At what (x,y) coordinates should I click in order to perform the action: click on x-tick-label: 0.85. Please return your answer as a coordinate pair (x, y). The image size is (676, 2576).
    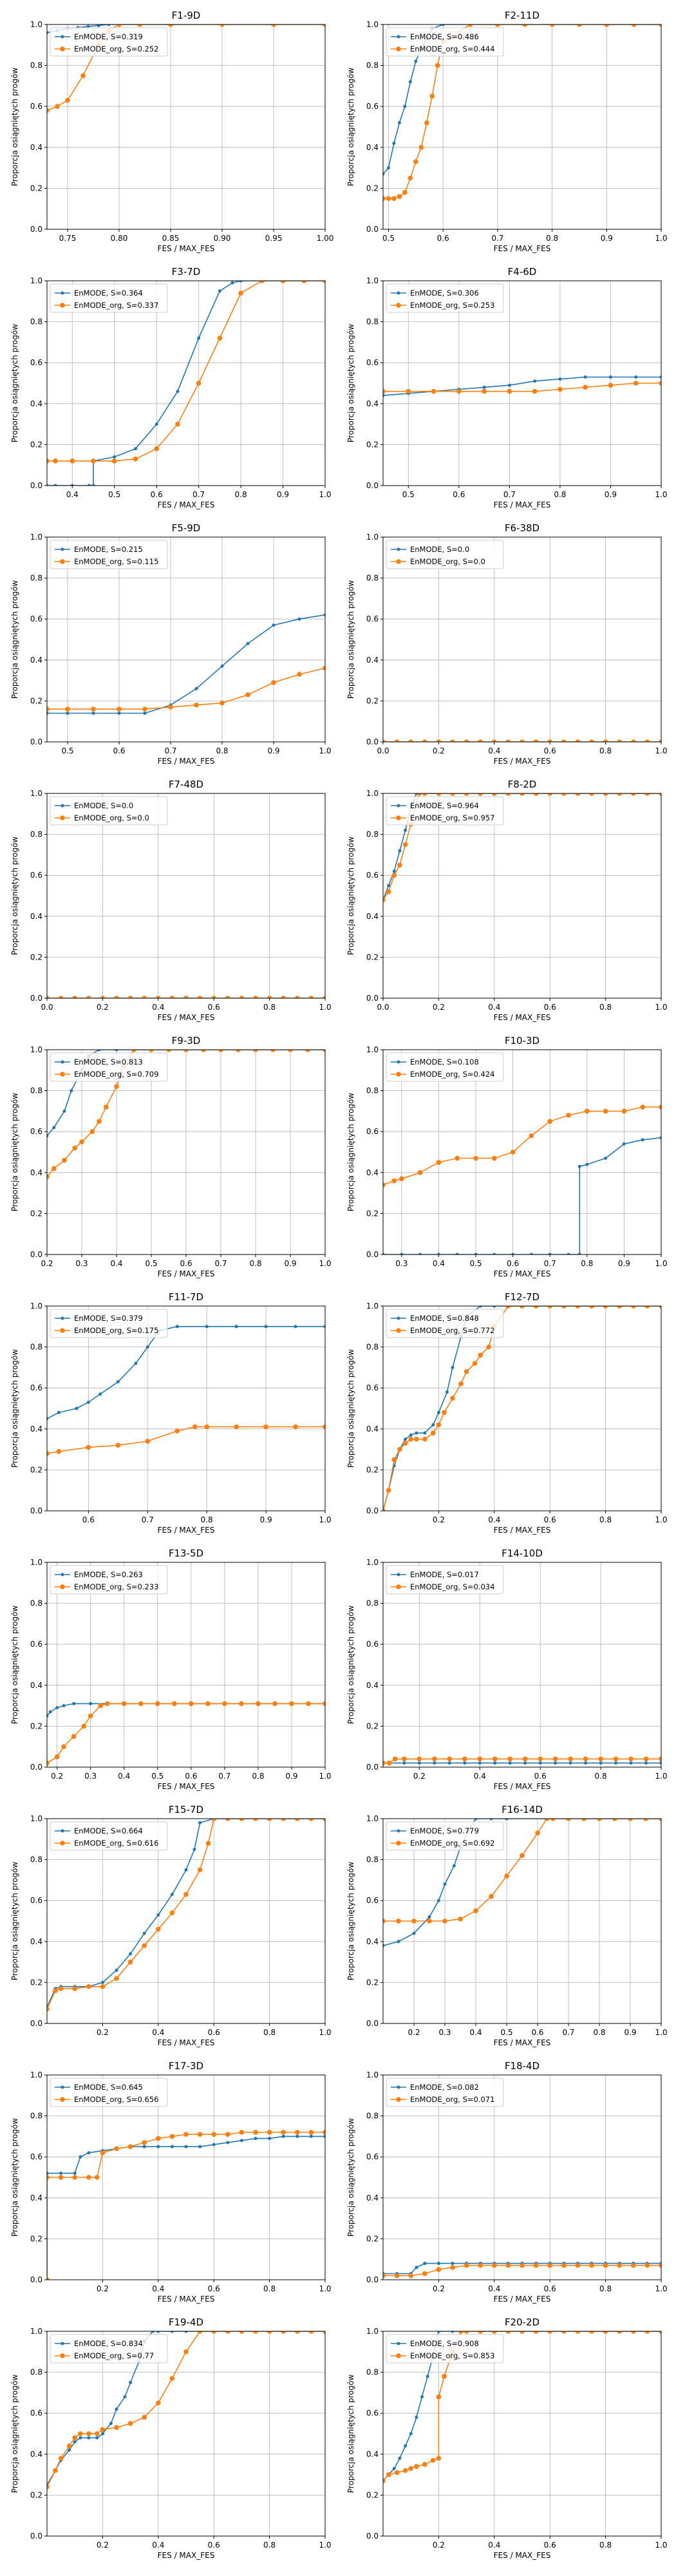
    Looking at the image, I should click on (171, 239).